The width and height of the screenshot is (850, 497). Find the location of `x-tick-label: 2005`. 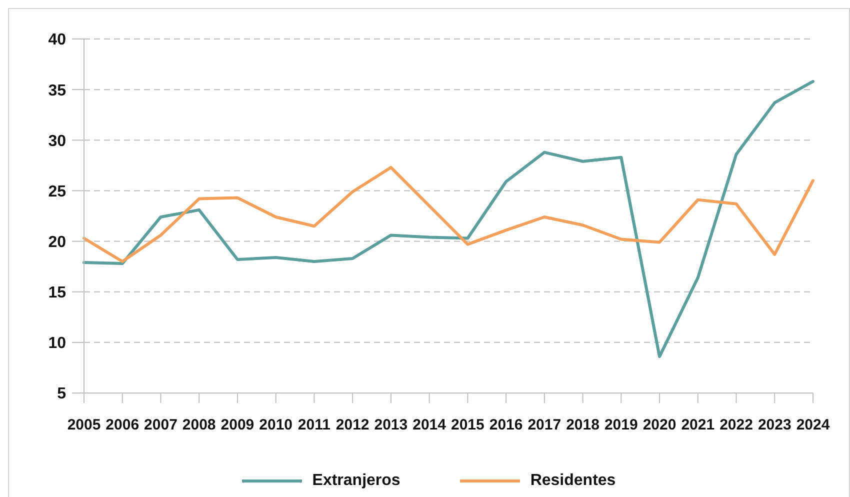

x-tick-label: 2005 is located at coordinates (84, 425).